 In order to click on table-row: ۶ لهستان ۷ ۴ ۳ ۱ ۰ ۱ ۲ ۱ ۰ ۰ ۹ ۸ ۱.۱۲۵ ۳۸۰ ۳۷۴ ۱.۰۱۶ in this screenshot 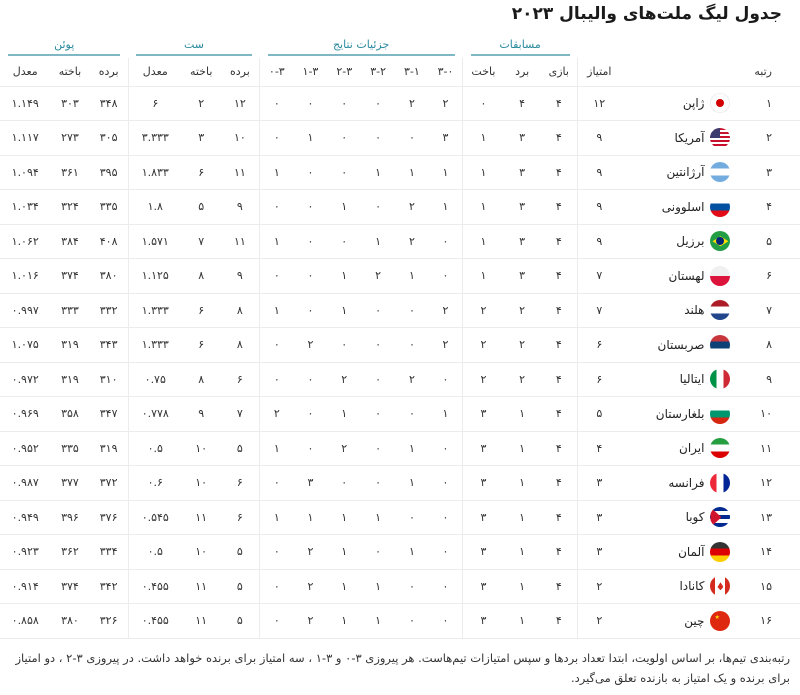, I will do `click(400, 276)`.